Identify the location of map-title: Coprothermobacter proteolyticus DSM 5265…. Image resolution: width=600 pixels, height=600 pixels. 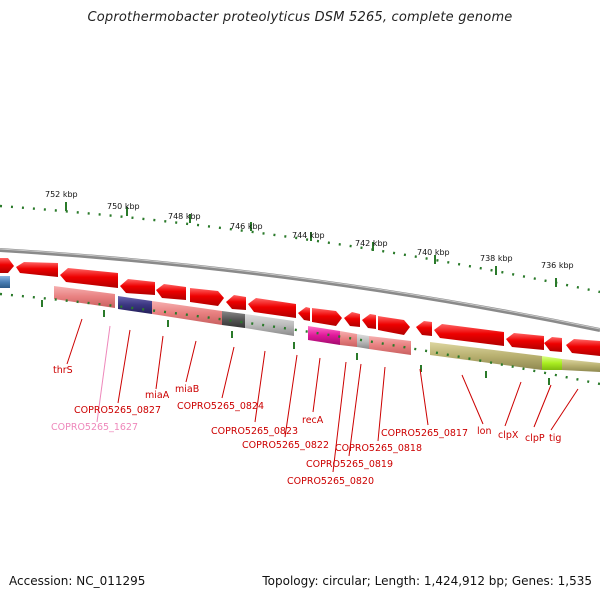
(300, 17).